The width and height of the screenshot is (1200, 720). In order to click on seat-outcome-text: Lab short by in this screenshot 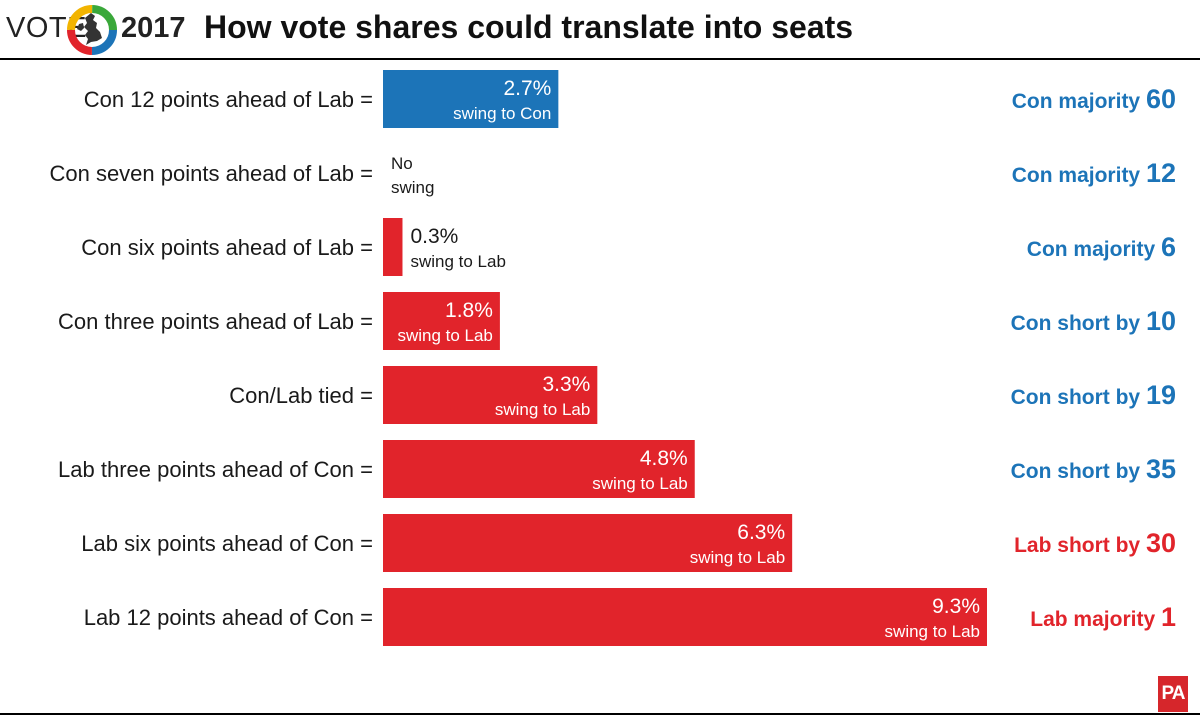, I will do `click(1080, 545)`.